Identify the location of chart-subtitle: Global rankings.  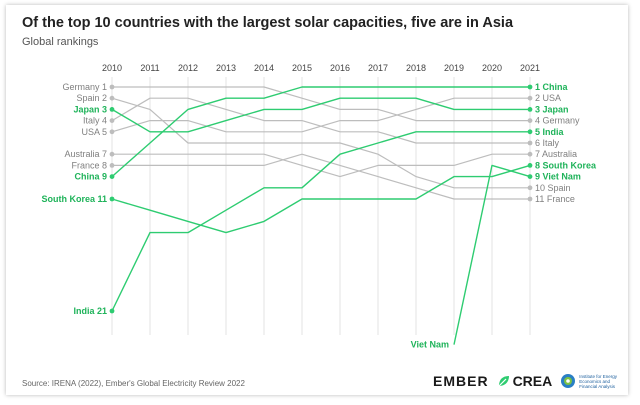
(60, 42).